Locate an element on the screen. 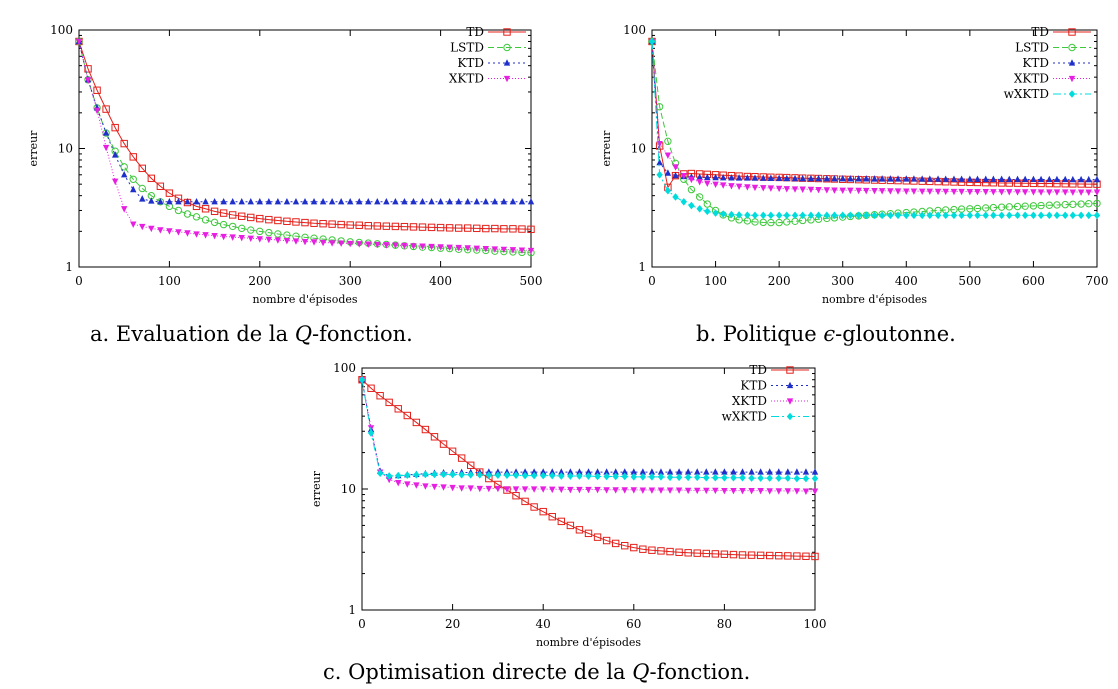 The width and height of the screenshot is (1118, 689). series-line is located at coordinates (304, 122).